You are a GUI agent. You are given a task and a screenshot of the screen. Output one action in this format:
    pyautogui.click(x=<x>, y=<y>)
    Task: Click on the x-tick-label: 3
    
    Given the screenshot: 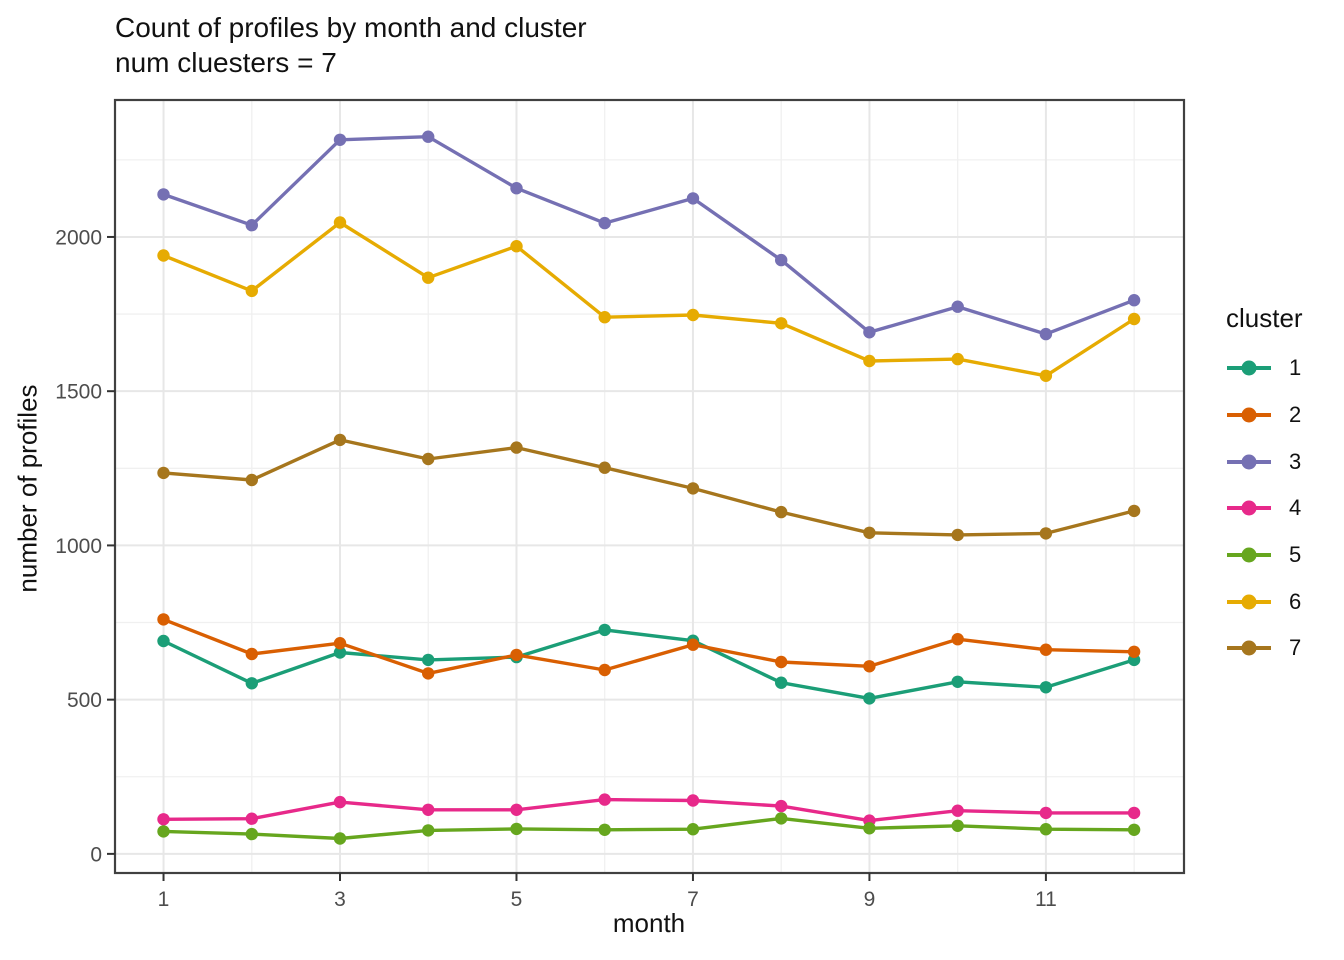 What is the action you would take?
    pyautogui.click(x=340, y=899)
    